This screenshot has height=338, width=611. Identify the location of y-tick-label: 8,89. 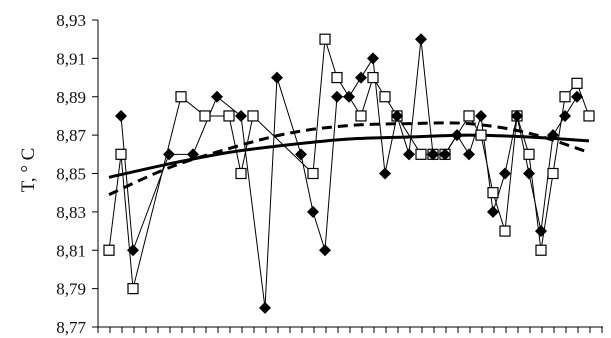
(71, 97).